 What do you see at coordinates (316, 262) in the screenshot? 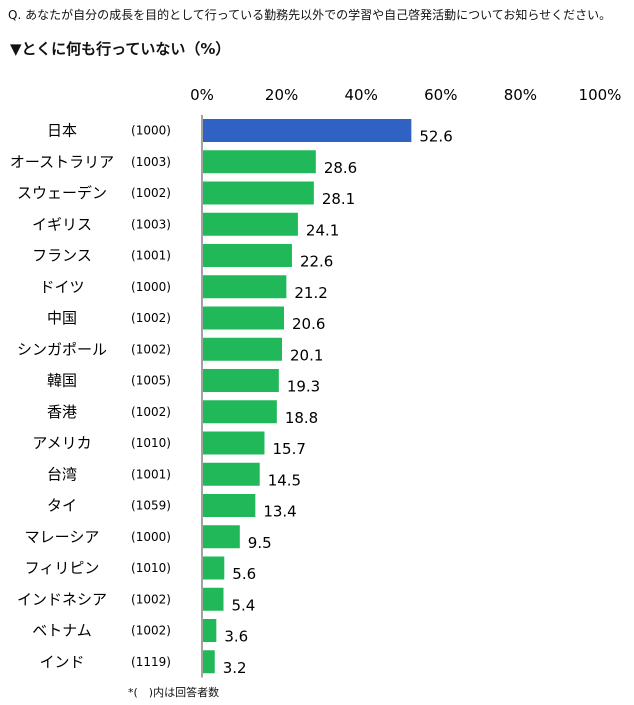
I see `value-label: 22.6` at bounding box center [316, 262].